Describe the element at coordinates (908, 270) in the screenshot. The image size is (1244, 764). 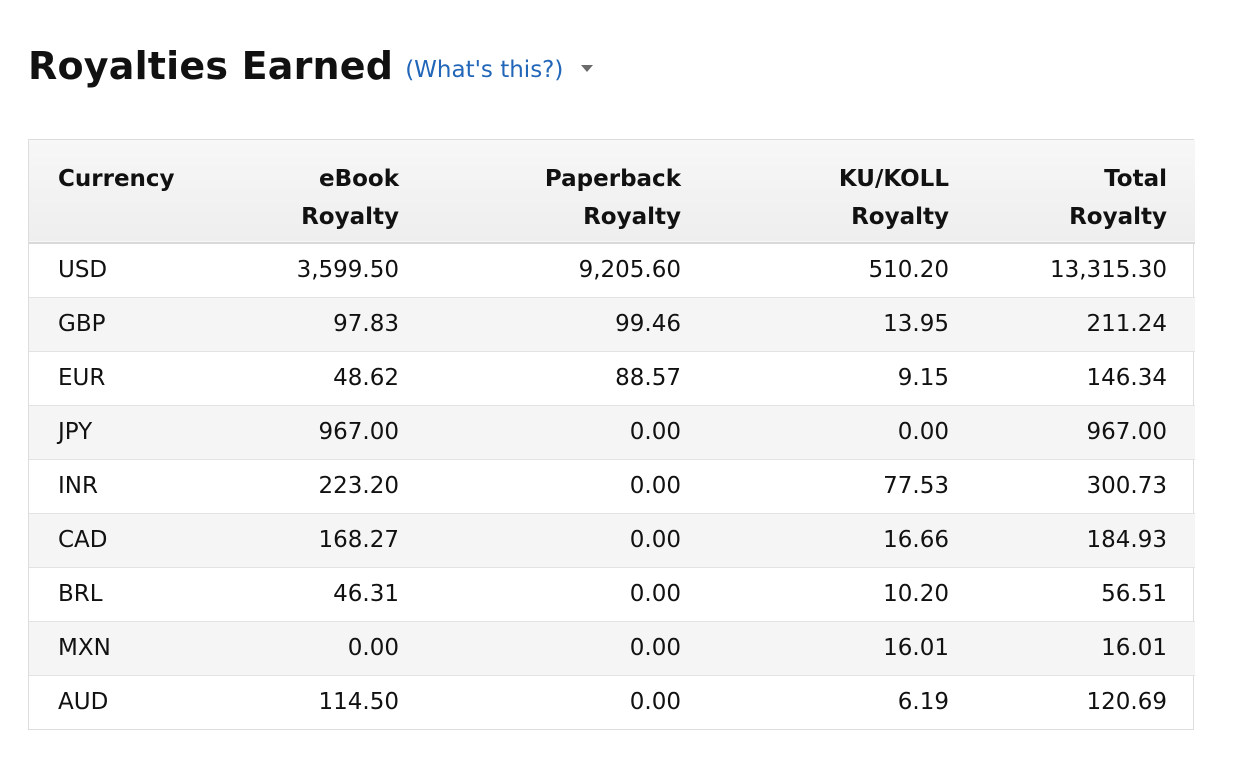
I see `ku-koll-royalty-cell: 510.20` at that location.